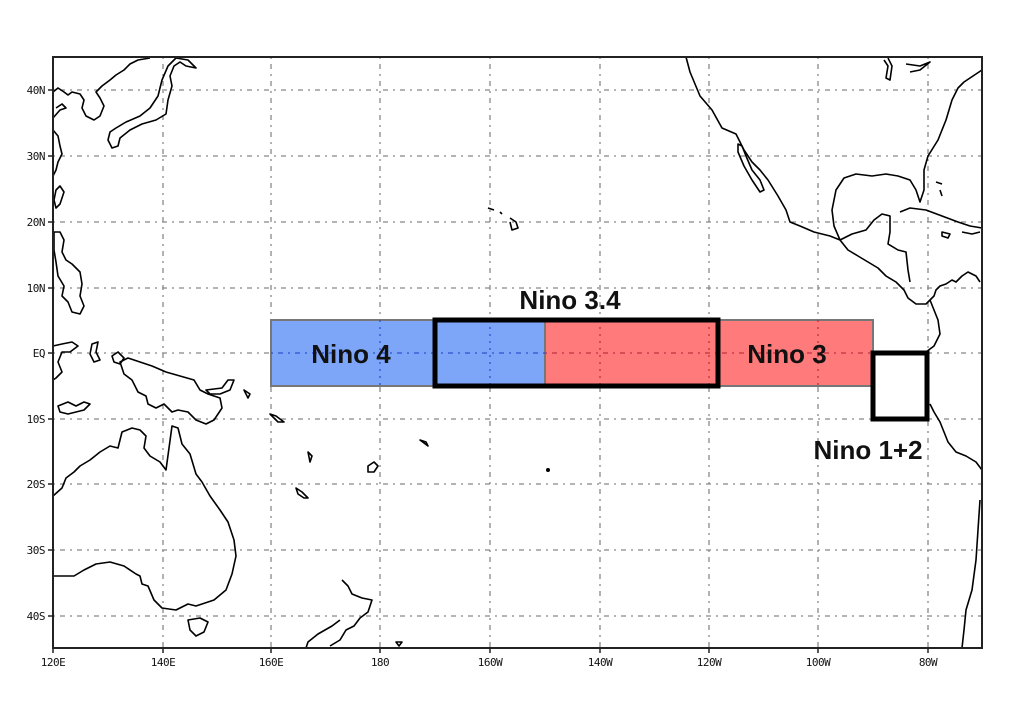  What do you see at coordinates (277, 418) in the screenshot?
I see `coast-solomon-east` at bounding box center [277, 418].